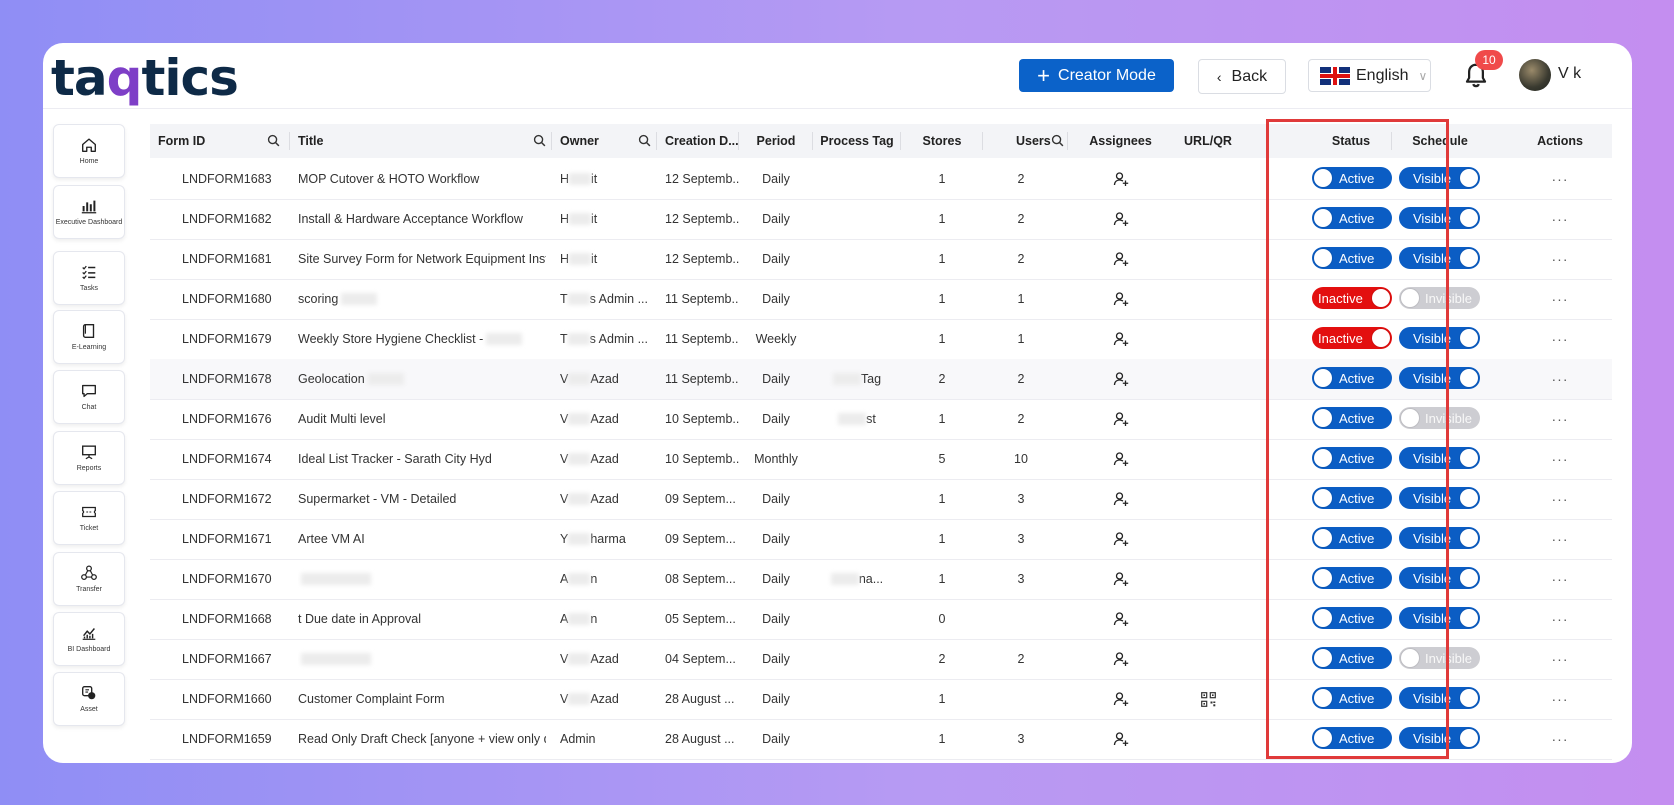 This screenshot has height=805, width=1674. What do you see at coordinates (422, 219) in the screenshot?
I see `form-title: Install & Hardware Acceptance Workflow` at bounding box center [422, 219].